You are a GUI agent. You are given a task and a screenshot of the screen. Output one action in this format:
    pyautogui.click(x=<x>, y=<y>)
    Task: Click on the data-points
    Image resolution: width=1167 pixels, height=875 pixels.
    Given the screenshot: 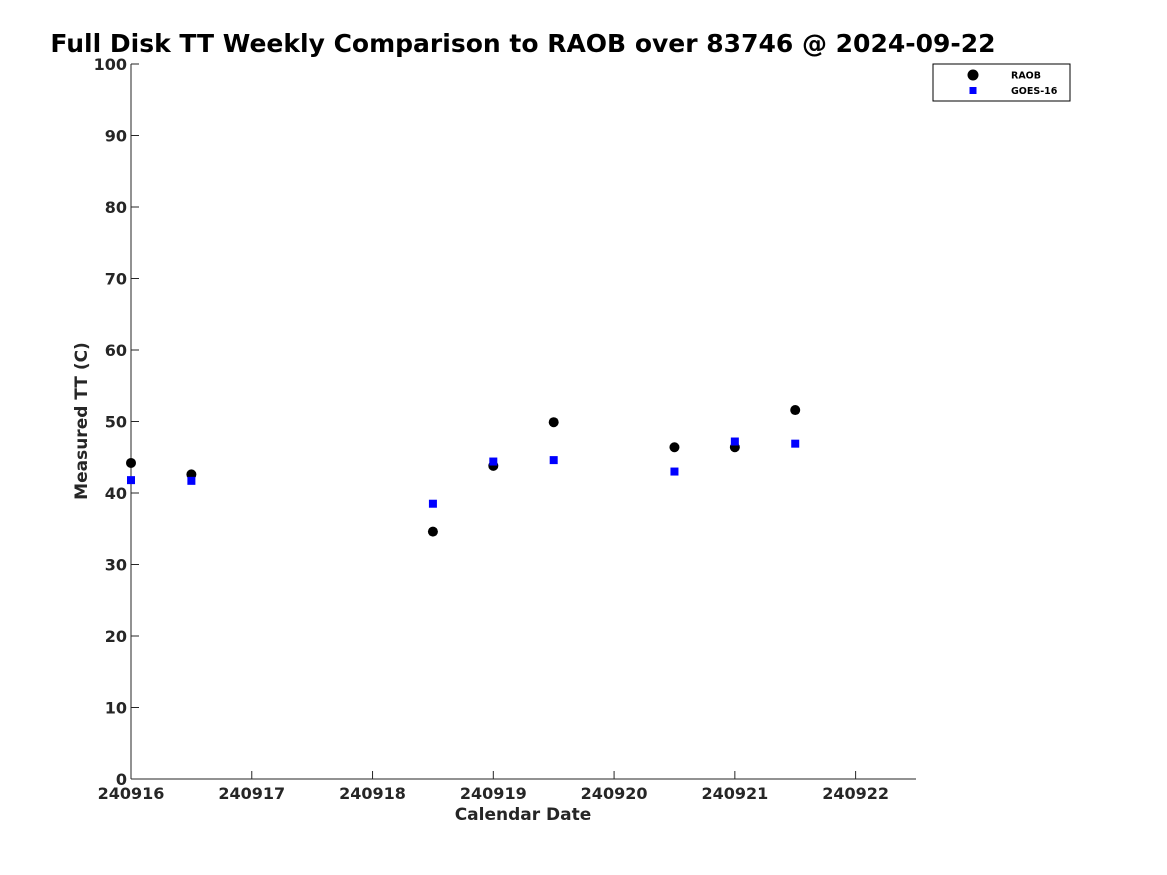 What is the action you would take?
    pyautogui.click(x=463, y=471)
    